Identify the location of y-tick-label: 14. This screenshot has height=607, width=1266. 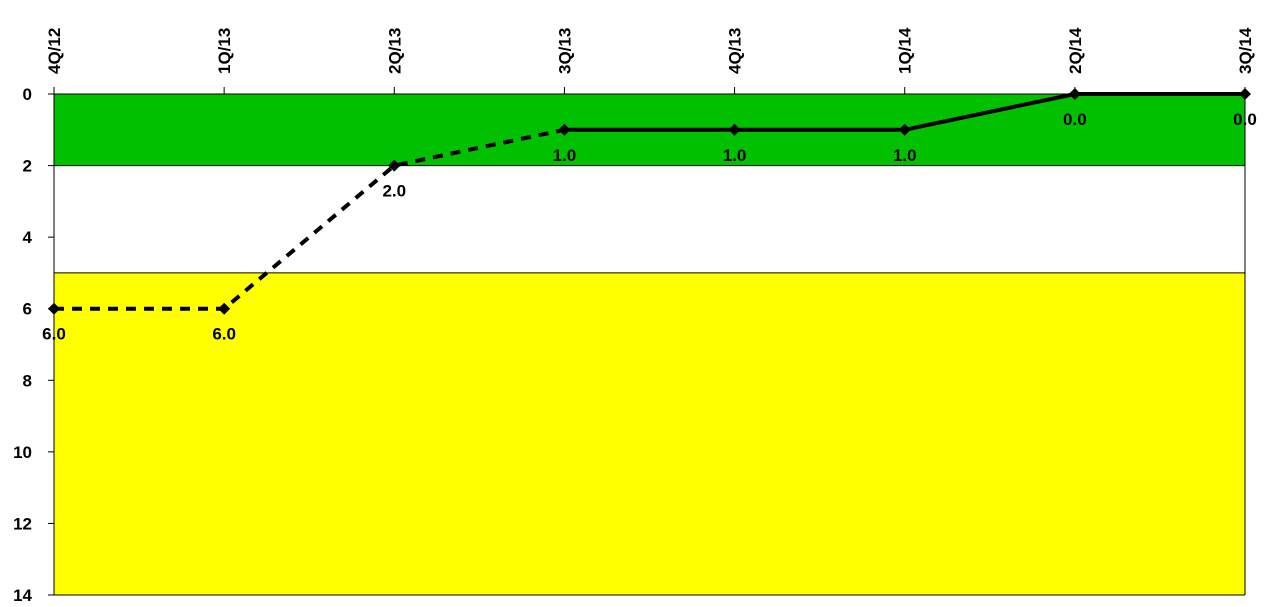
(22, 595).